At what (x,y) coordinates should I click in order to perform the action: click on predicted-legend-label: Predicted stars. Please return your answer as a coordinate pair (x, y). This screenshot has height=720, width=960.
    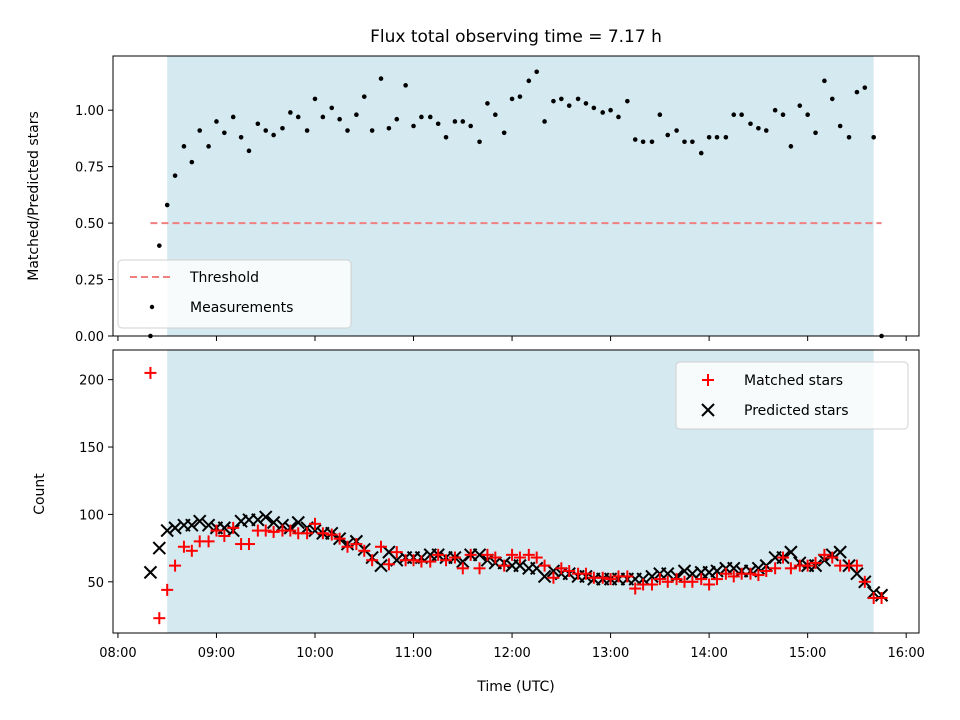
    Looking at the image, I should click on (796, 411).